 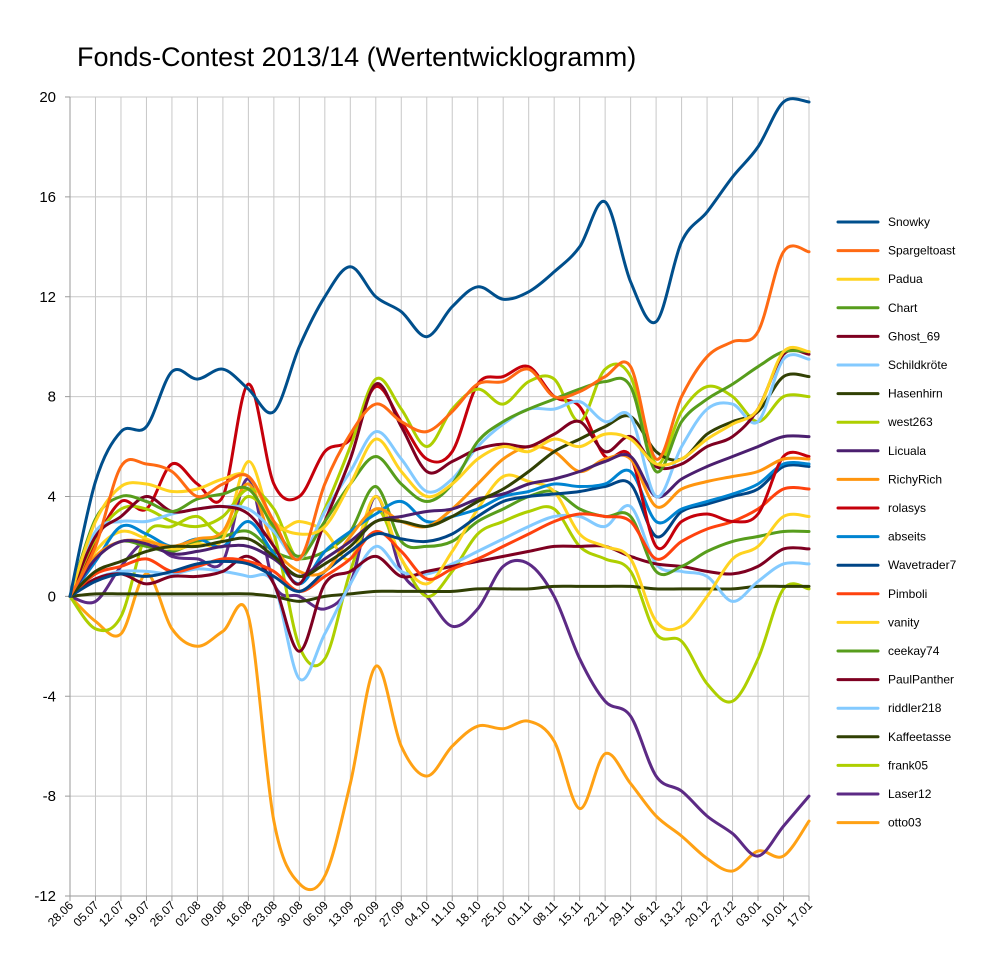 What do you see at coordinates (915, 708) in the screenshot?
I see `legend-label: riddler218` at bounding box center [915, 708].